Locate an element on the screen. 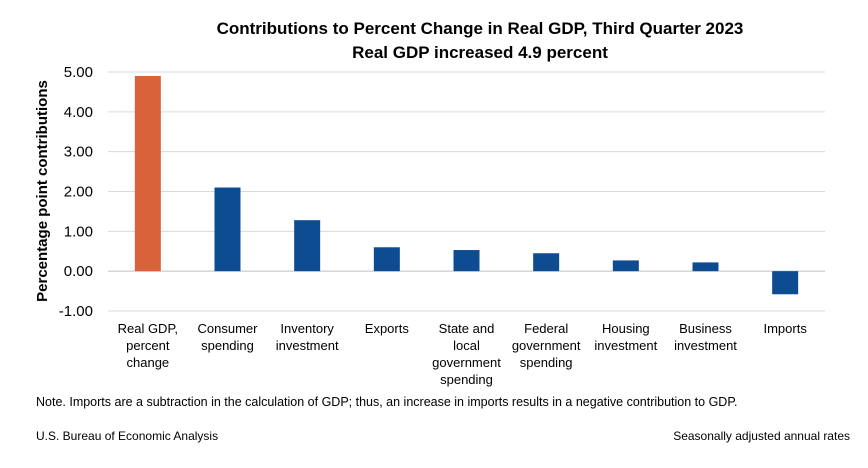 The height and width of the screenshot is (468, 868). category-label-0: Real GDP, percent change is located at coordinates (148, 345).